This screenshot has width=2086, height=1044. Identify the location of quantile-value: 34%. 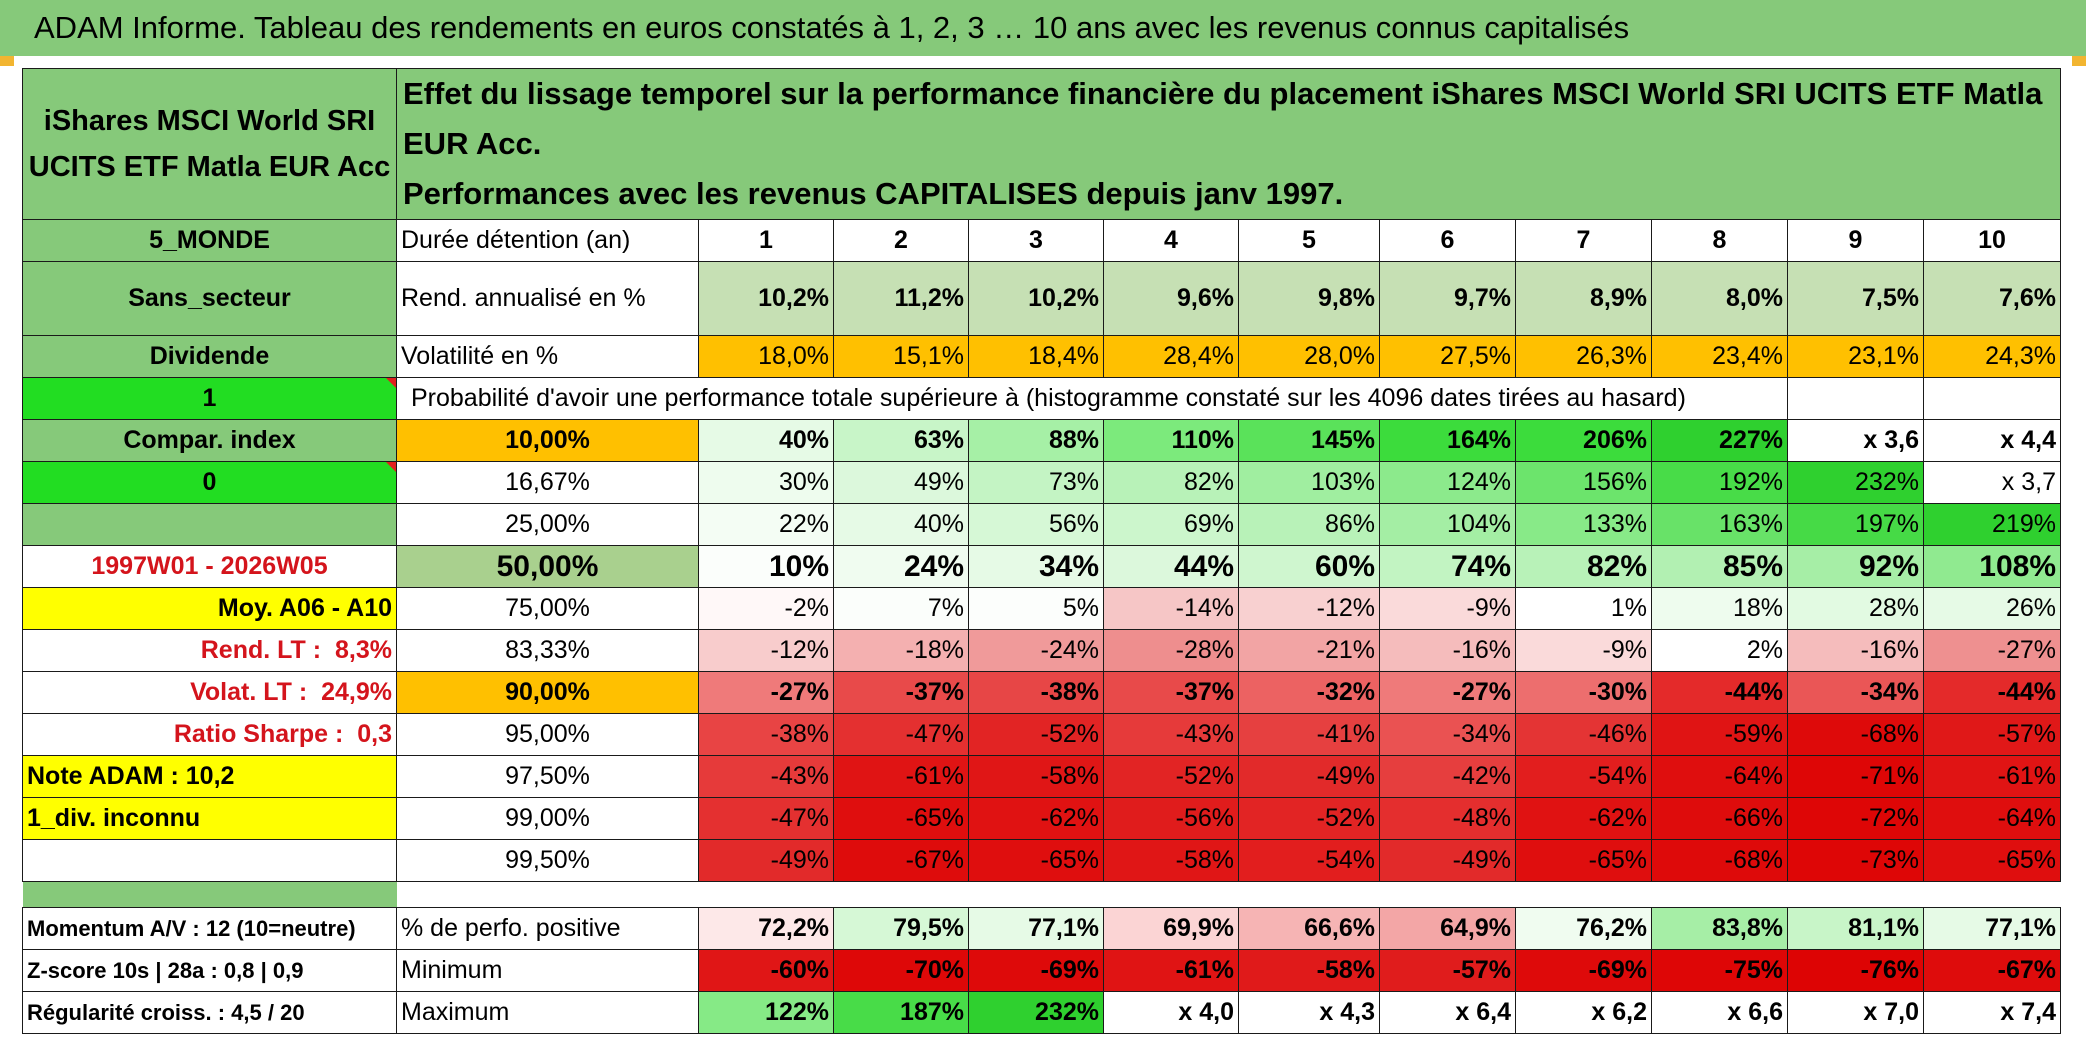
(1036, 566).